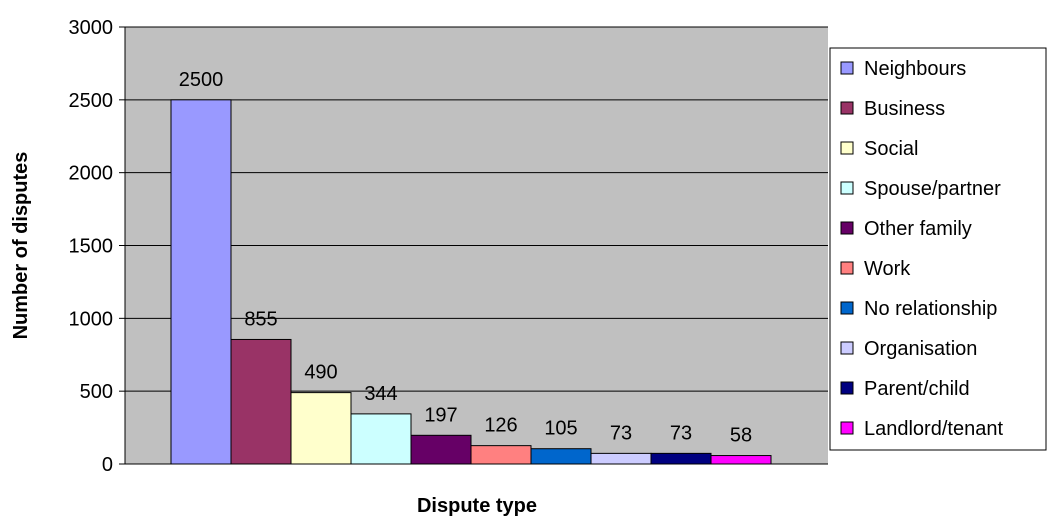 The width and height of the screenshot is (1048, 518). Describe the element at coordinates (201, 80) in the screenshot. I see `data-label: 2500` at that location.